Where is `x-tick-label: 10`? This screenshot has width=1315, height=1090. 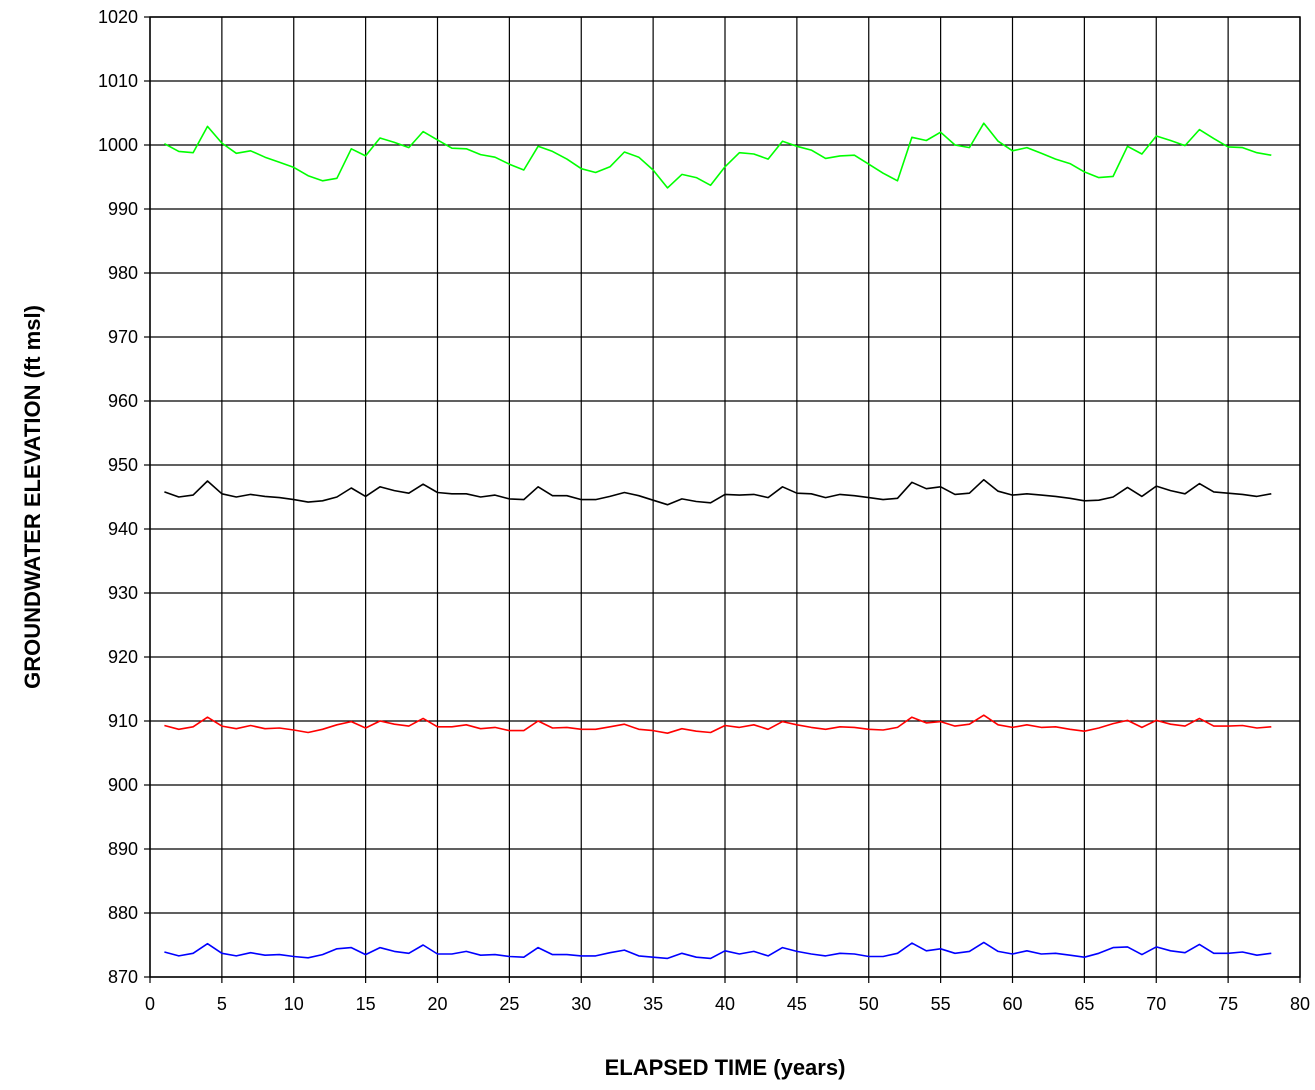
x-tick-label: 10 is located at coordinates (294, 1004).